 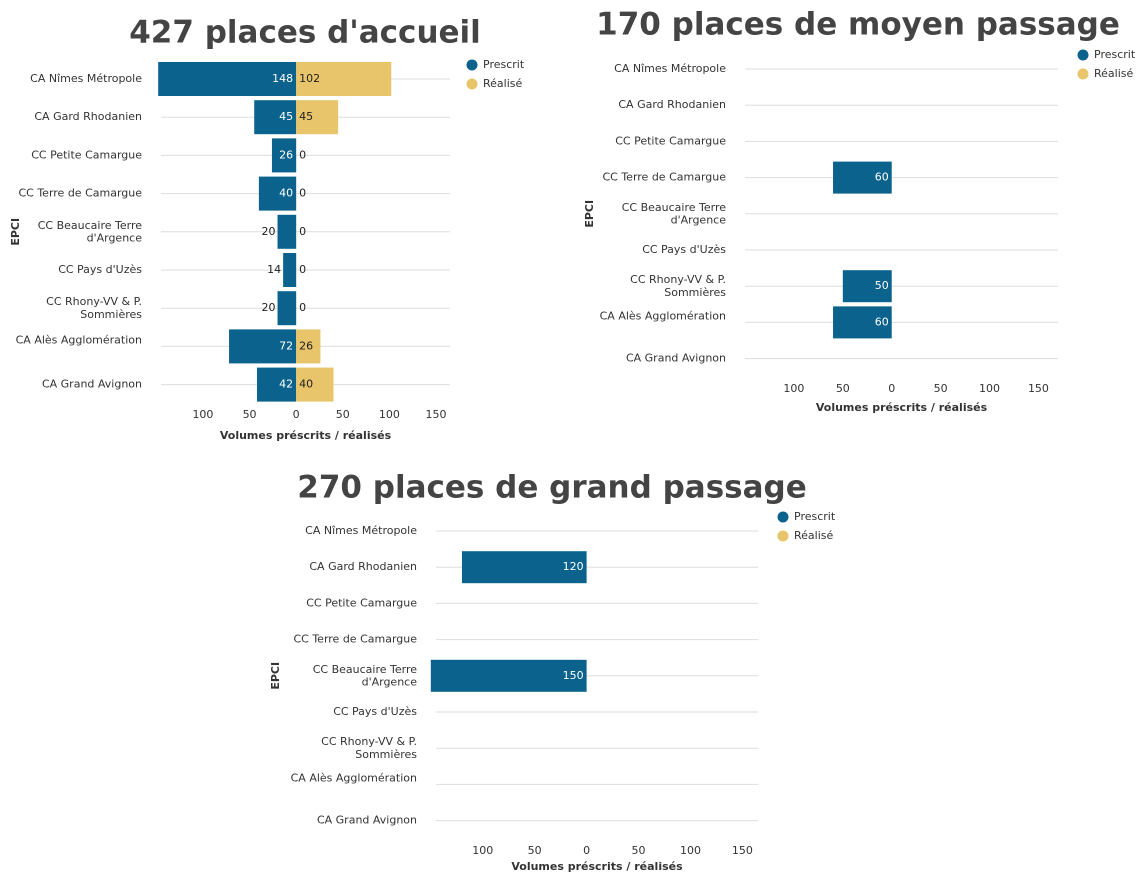 I want to click on chart-title: 170 places de moyen passage, so click(x=858, y=25).